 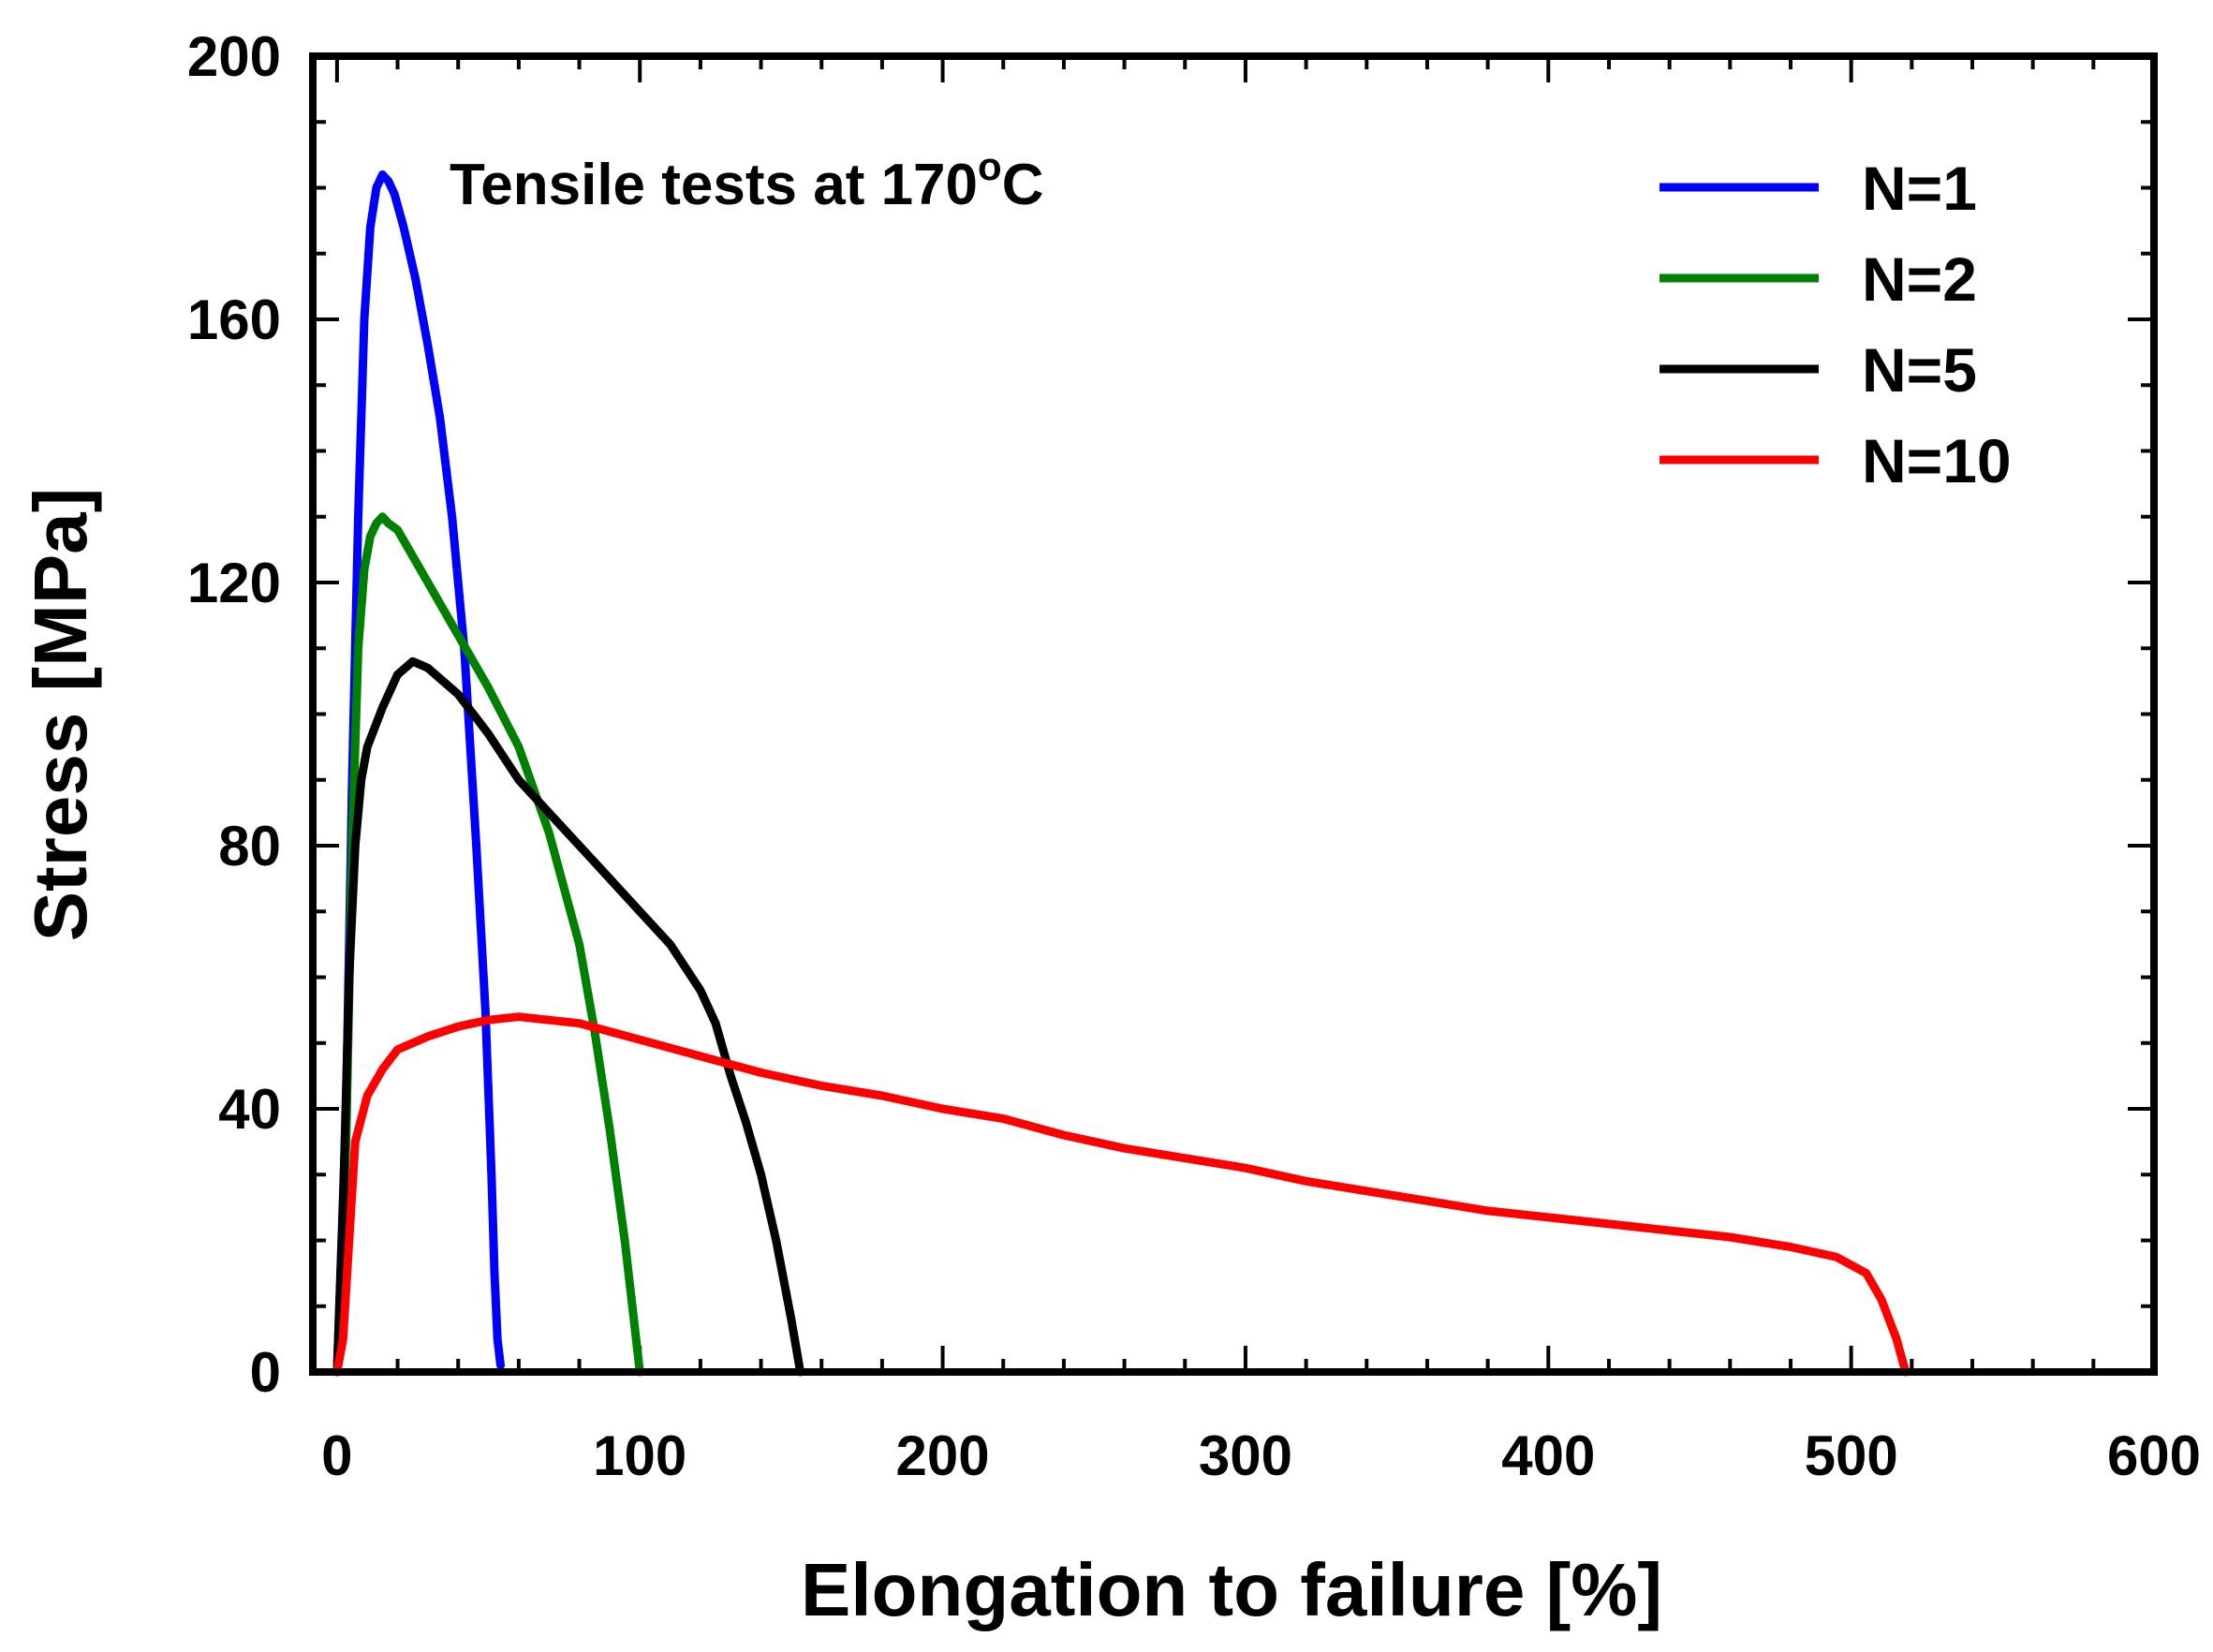 I want to click on legend-label: N=2, so click(x=1919, y=279).